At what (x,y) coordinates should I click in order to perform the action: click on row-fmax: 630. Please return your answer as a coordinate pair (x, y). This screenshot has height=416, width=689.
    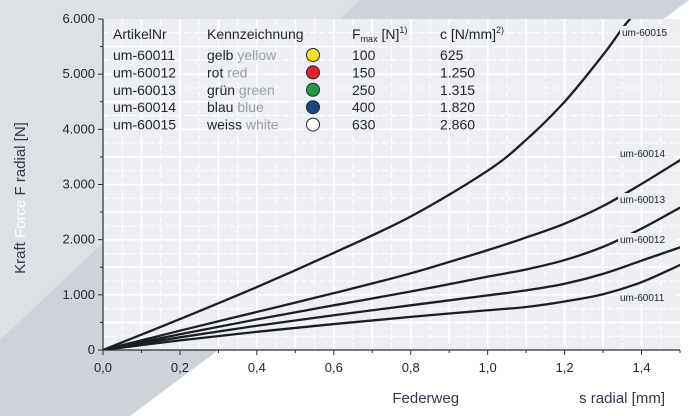
    Looking at the image, I should click on (364, 125).